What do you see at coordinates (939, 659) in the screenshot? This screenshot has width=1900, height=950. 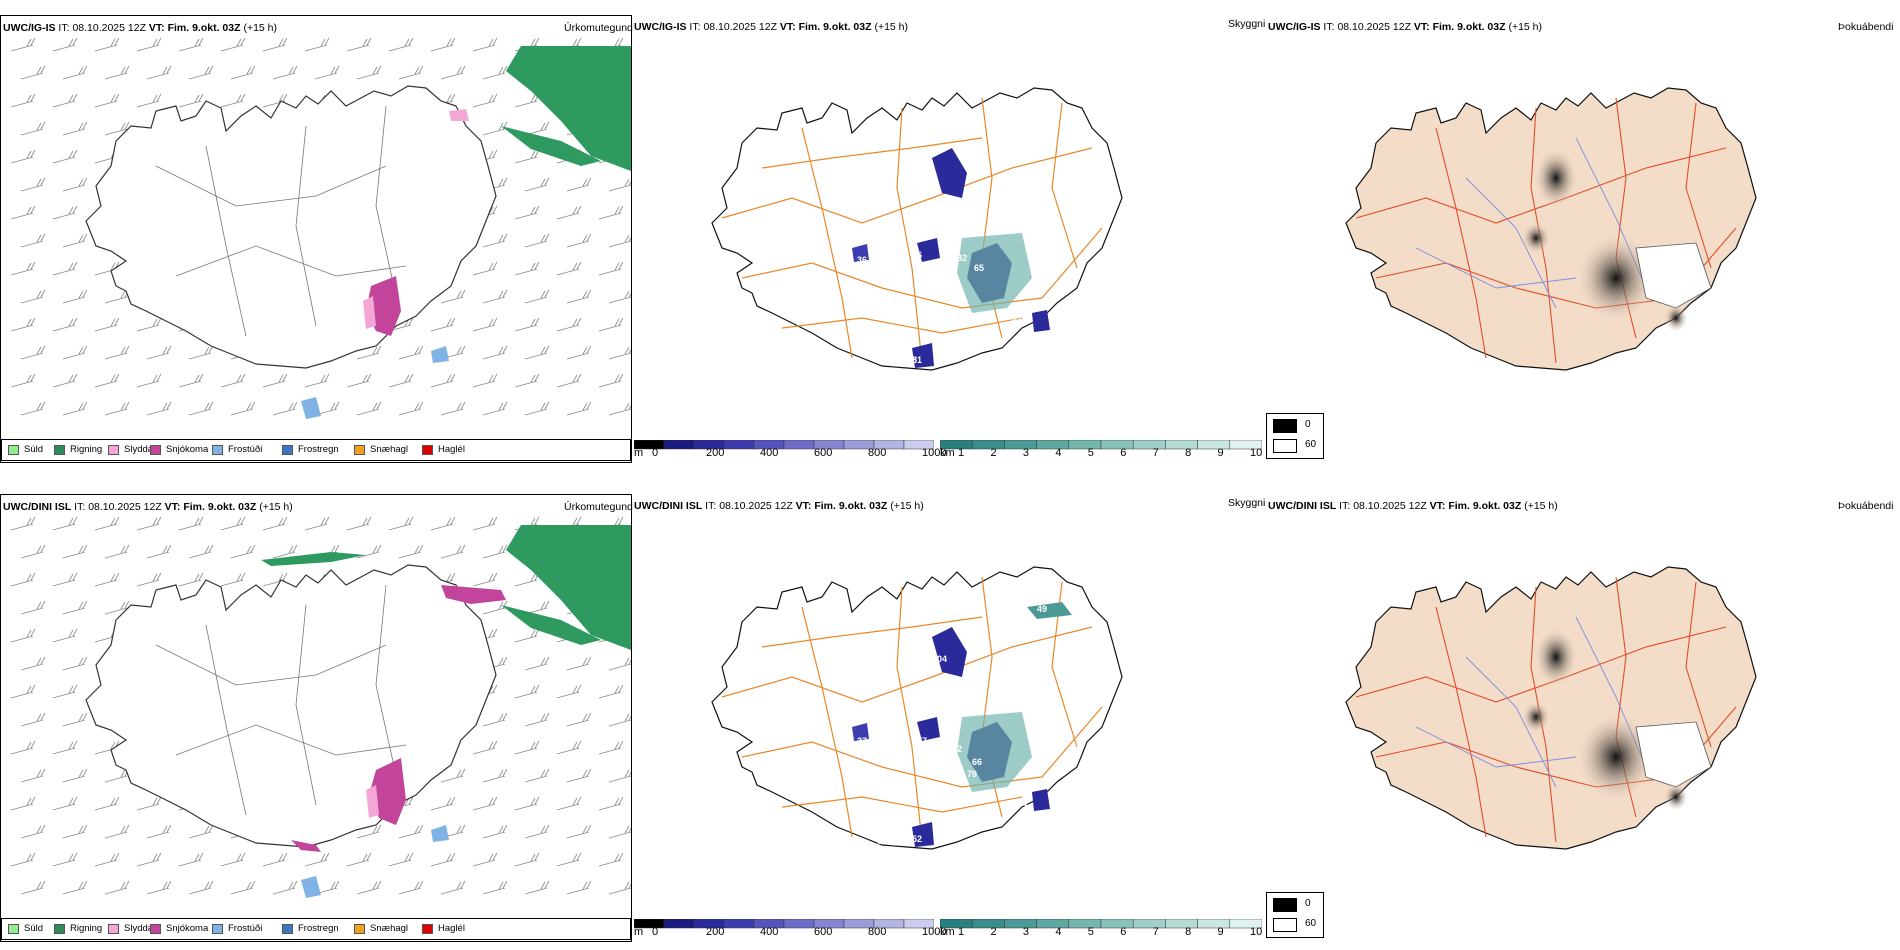 I see `visibility-number: 104` at bounding box center [939, 659].